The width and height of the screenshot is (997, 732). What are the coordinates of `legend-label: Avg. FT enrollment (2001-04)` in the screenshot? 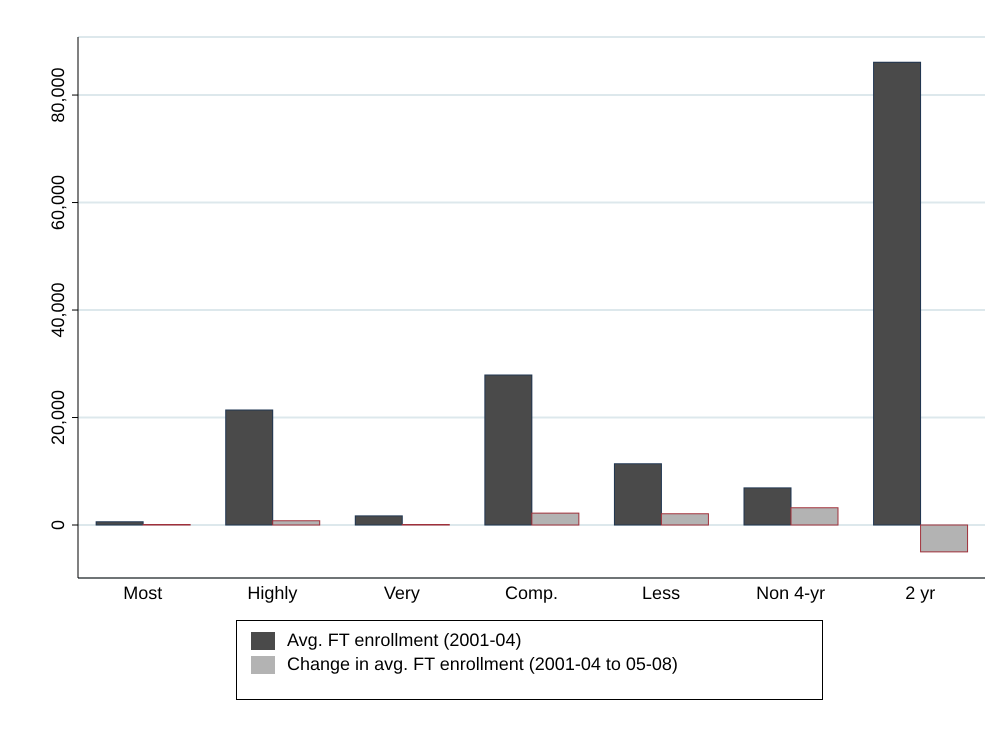 It's located at (404, 640).